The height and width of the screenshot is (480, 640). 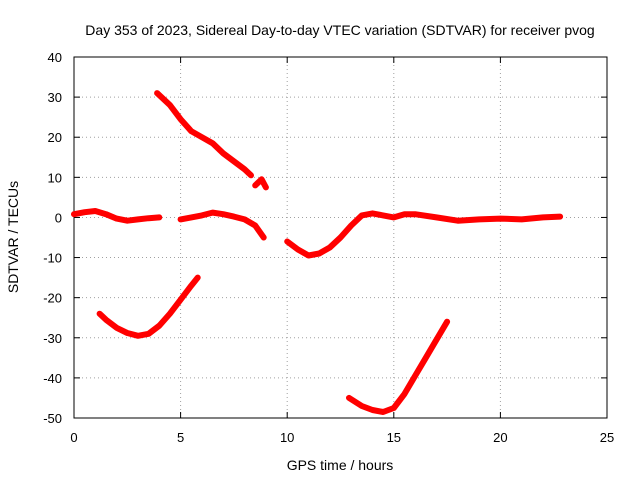 What do you see at coordinates (398, 366) in the screenshot?
I see `series-track-deep-minimum` at bounding box center [398, 366].